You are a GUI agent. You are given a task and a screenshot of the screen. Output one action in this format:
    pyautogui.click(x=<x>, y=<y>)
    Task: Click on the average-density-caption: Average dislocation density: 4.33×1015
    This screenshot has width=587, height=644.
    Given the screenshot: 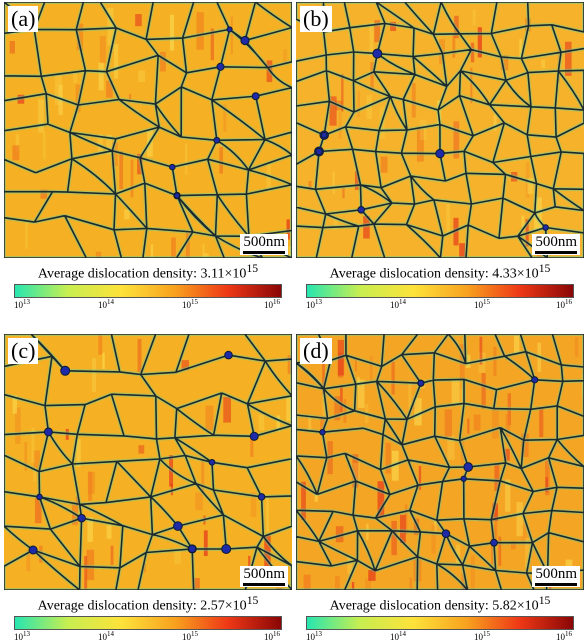 What is the action you would take?
    pyautogui.click(x=440, y=272)
    